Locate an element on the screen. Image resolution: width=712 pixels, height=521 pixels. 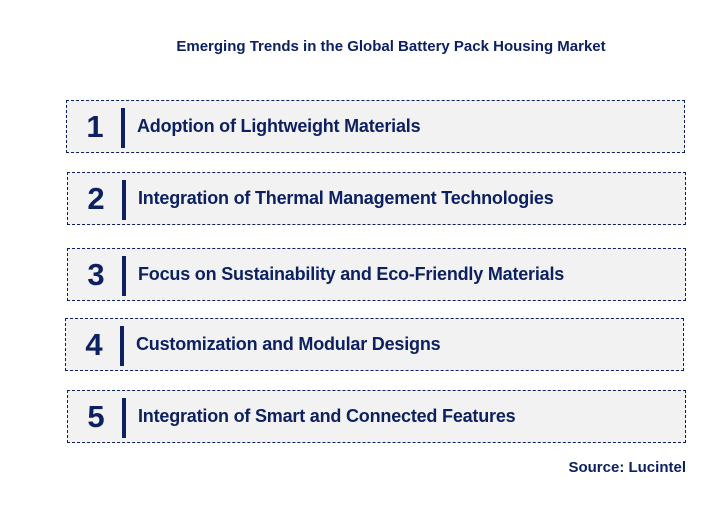
trend-number: 1 is located at coordinates (95, 126).